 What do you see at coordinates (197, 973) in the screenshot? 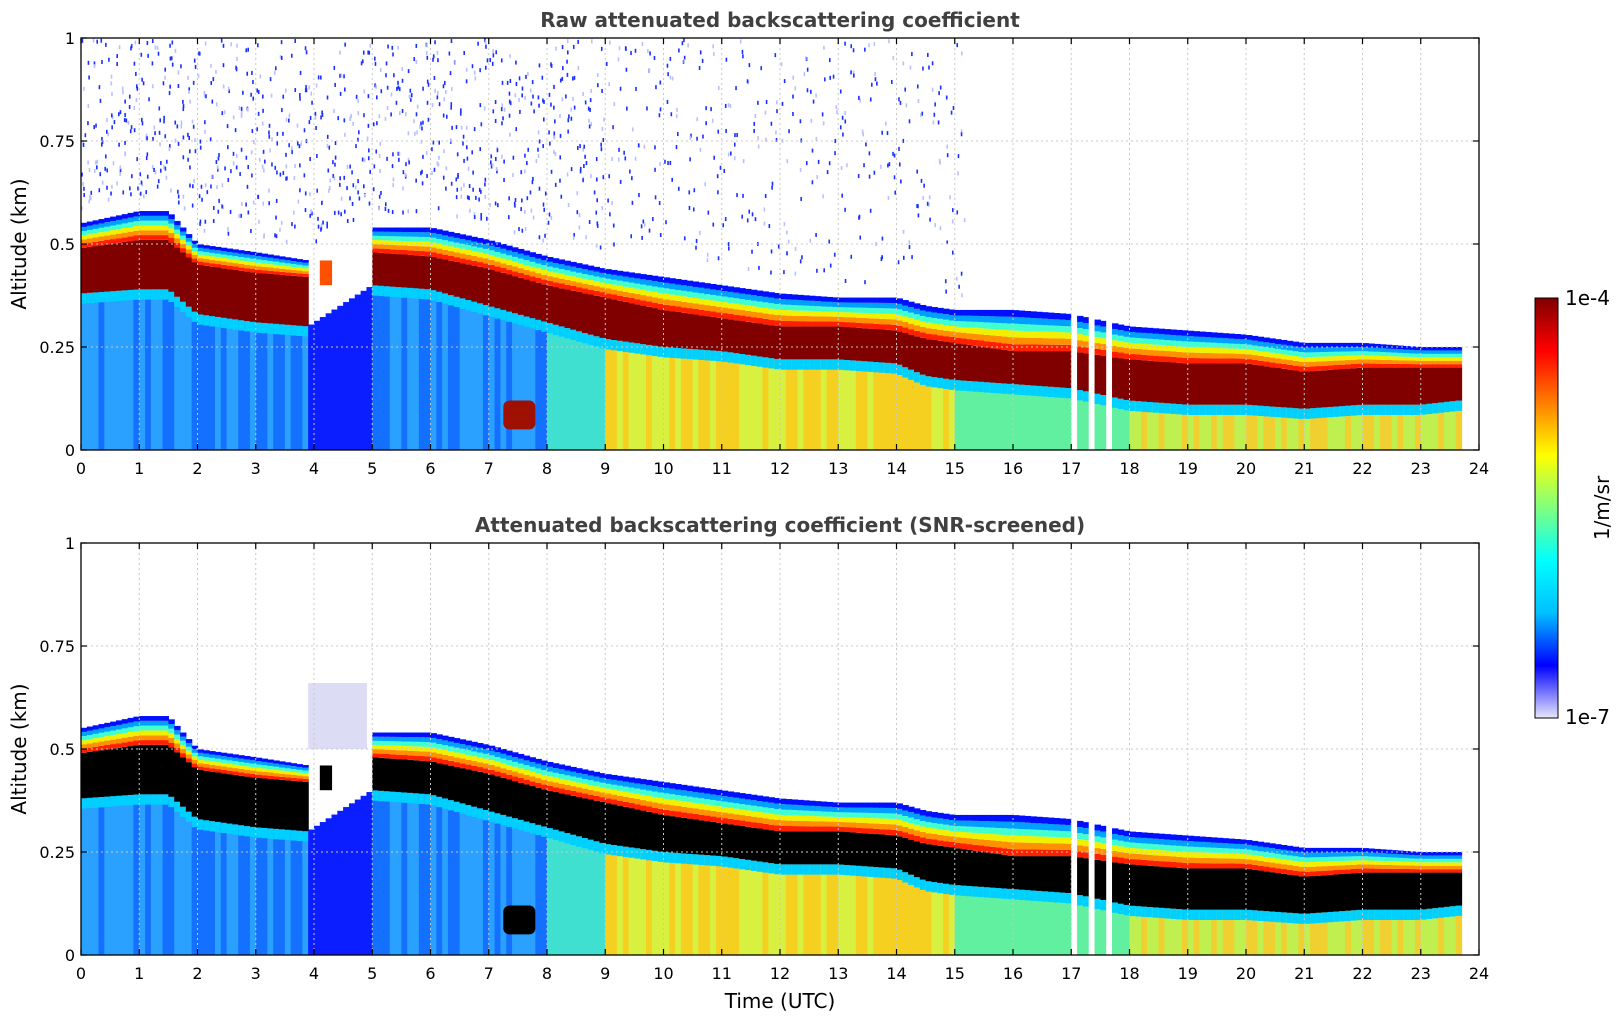
I see `x-tick-label: 2` at bounding box center [197, 973].